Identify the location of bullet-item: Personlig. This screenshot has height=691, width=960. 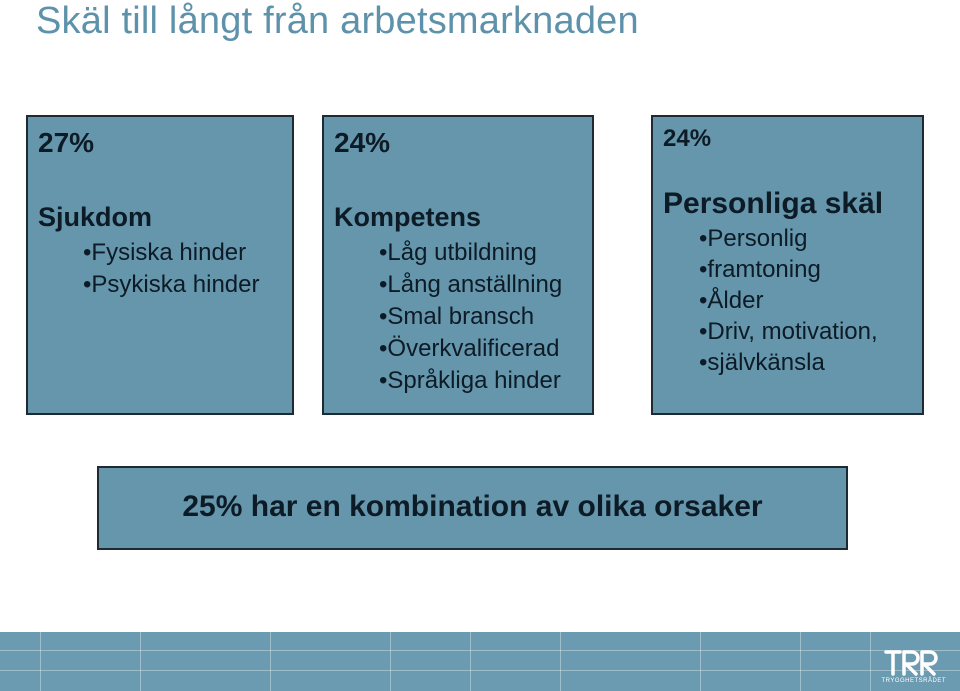
(815, 238).